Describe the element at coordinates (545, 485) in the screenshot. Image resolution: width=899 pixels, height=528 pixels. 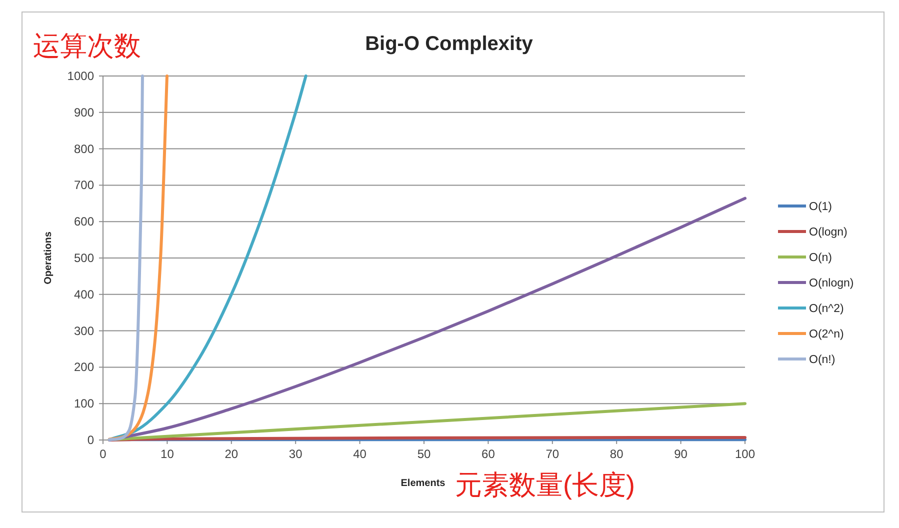
I see `text: 元素数量(长度)` at that location.